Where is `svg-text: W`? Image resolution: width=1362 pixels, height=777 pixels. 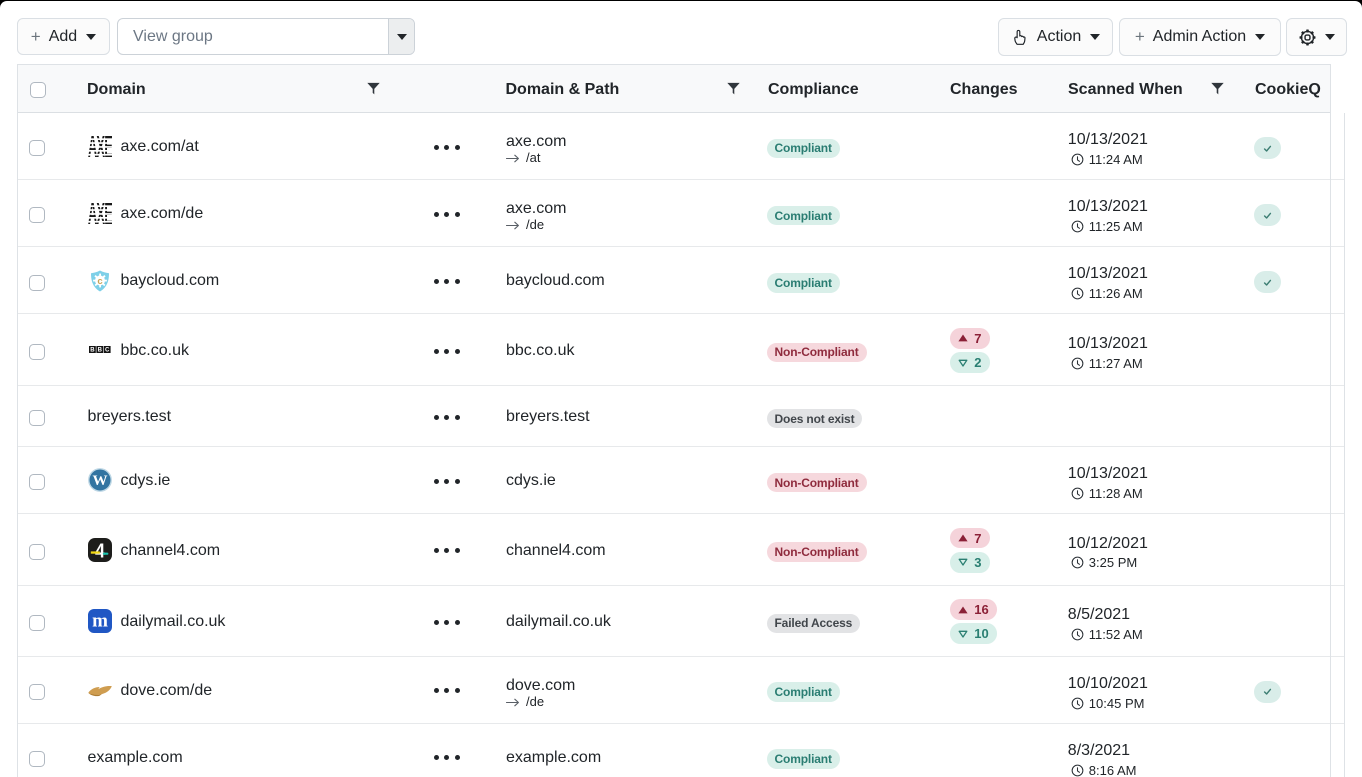 svg-text: W is located at coordinates (99, 481).